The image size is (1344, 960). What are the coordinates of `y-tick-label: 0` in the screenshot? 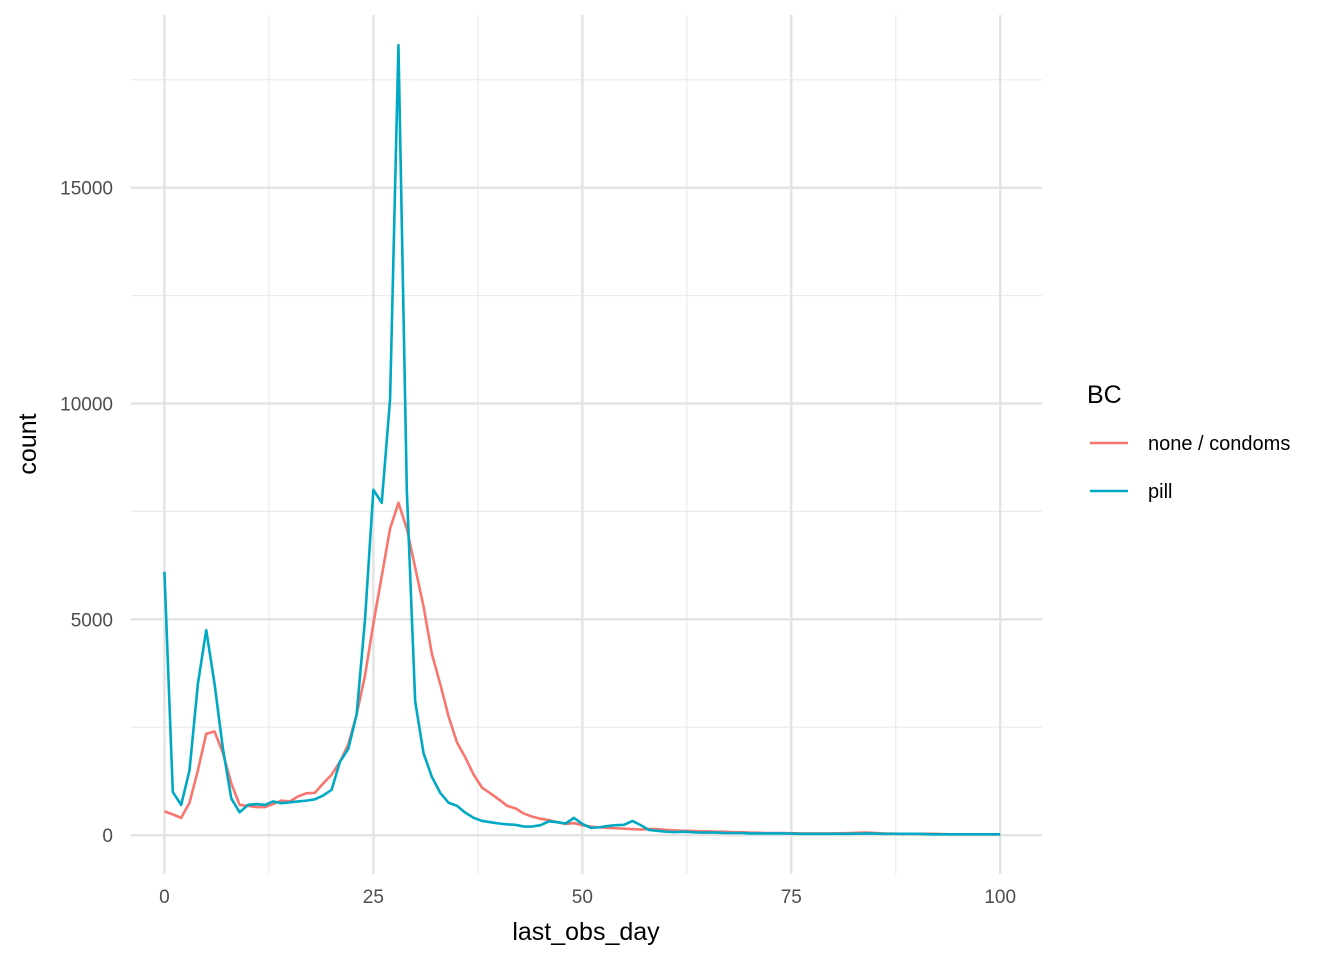 It's located at (107, 836).